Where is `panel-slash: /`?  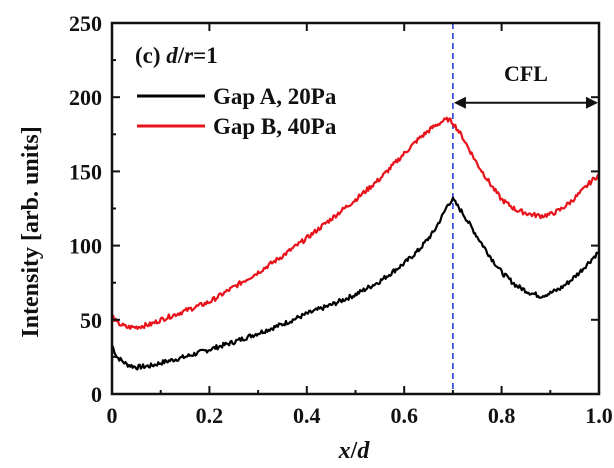 panel-slash: / is located at coordinates (181, 55).